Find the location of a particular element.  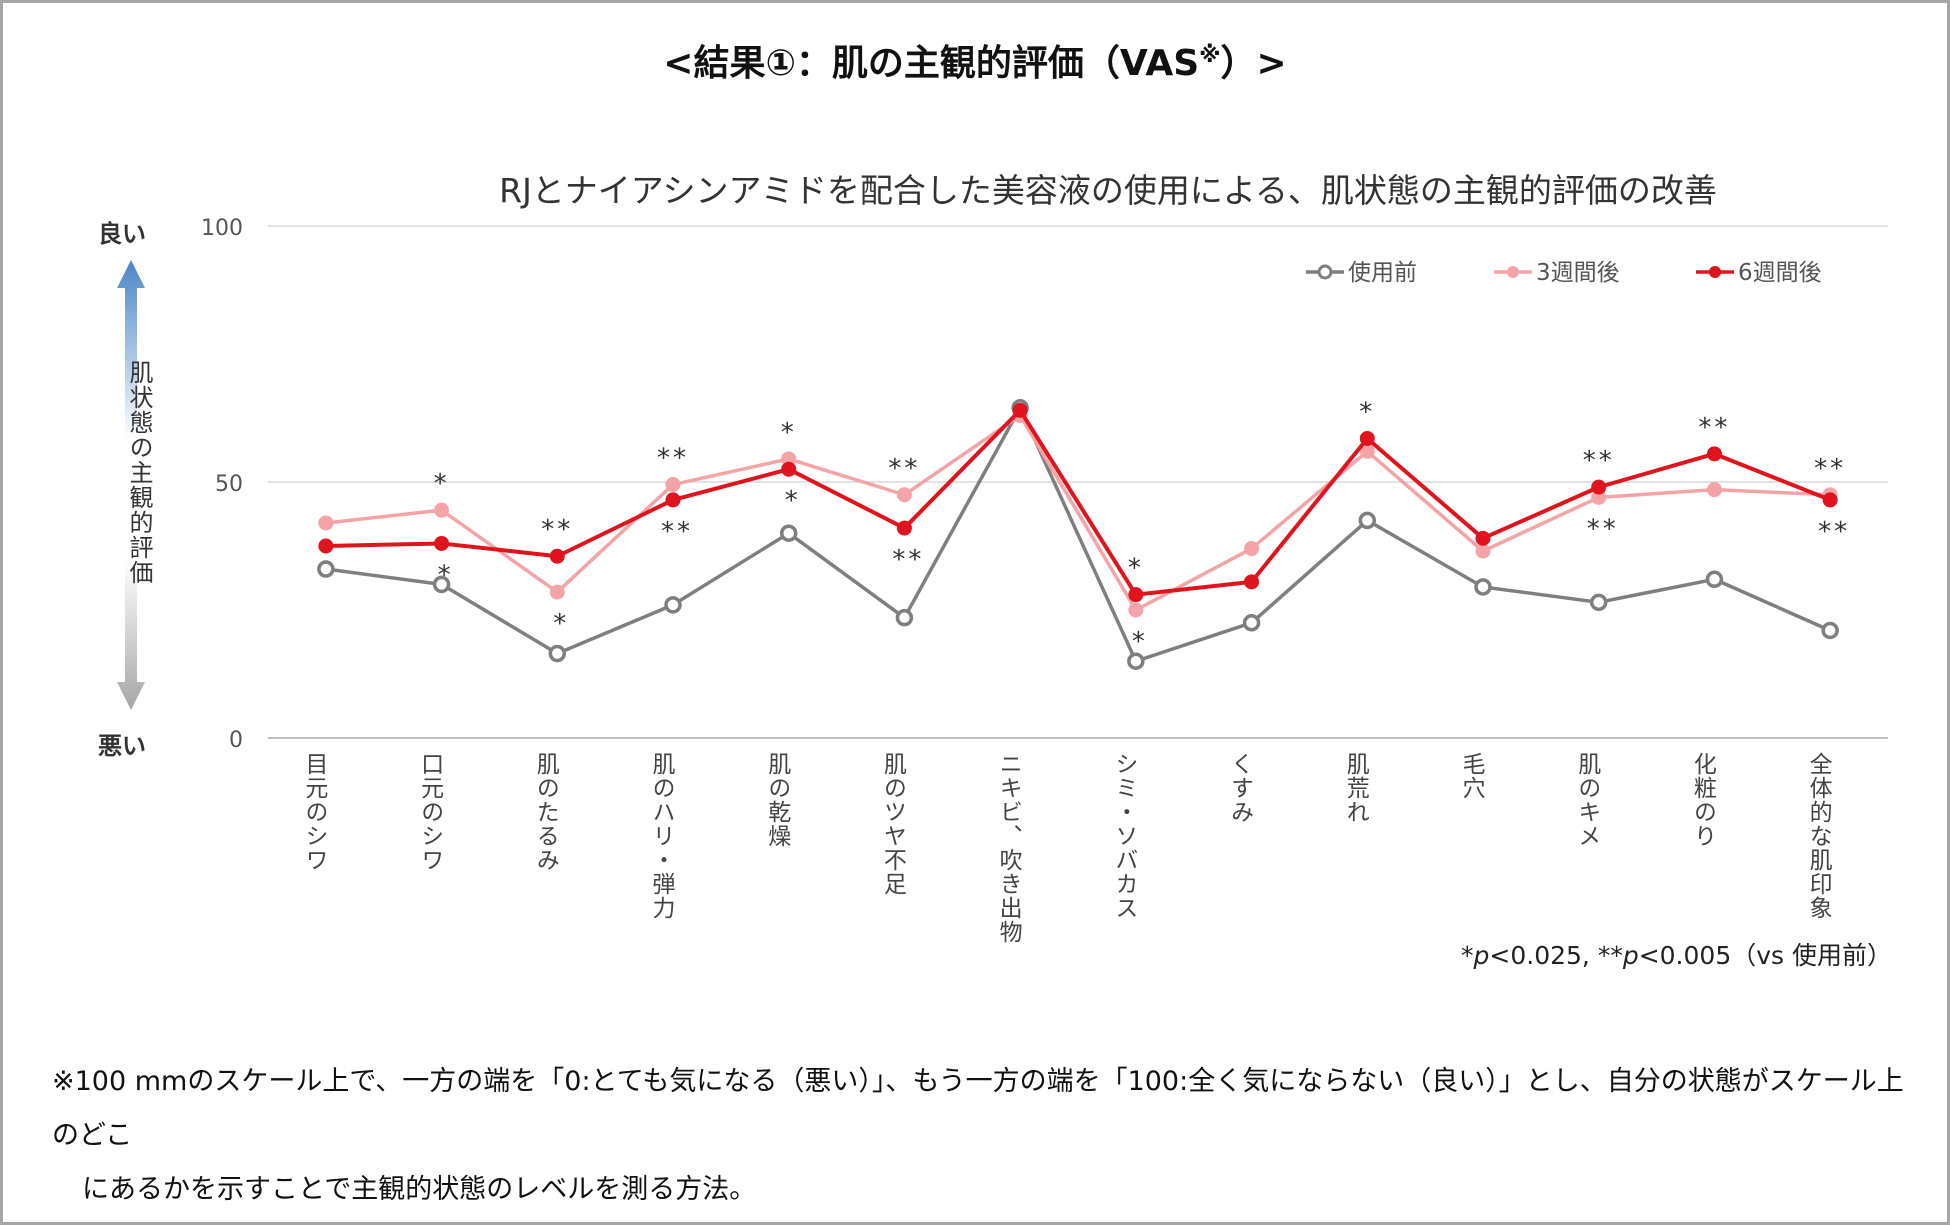

x-tick-label: 肌荒れ is located at coordinates (1356, 788).